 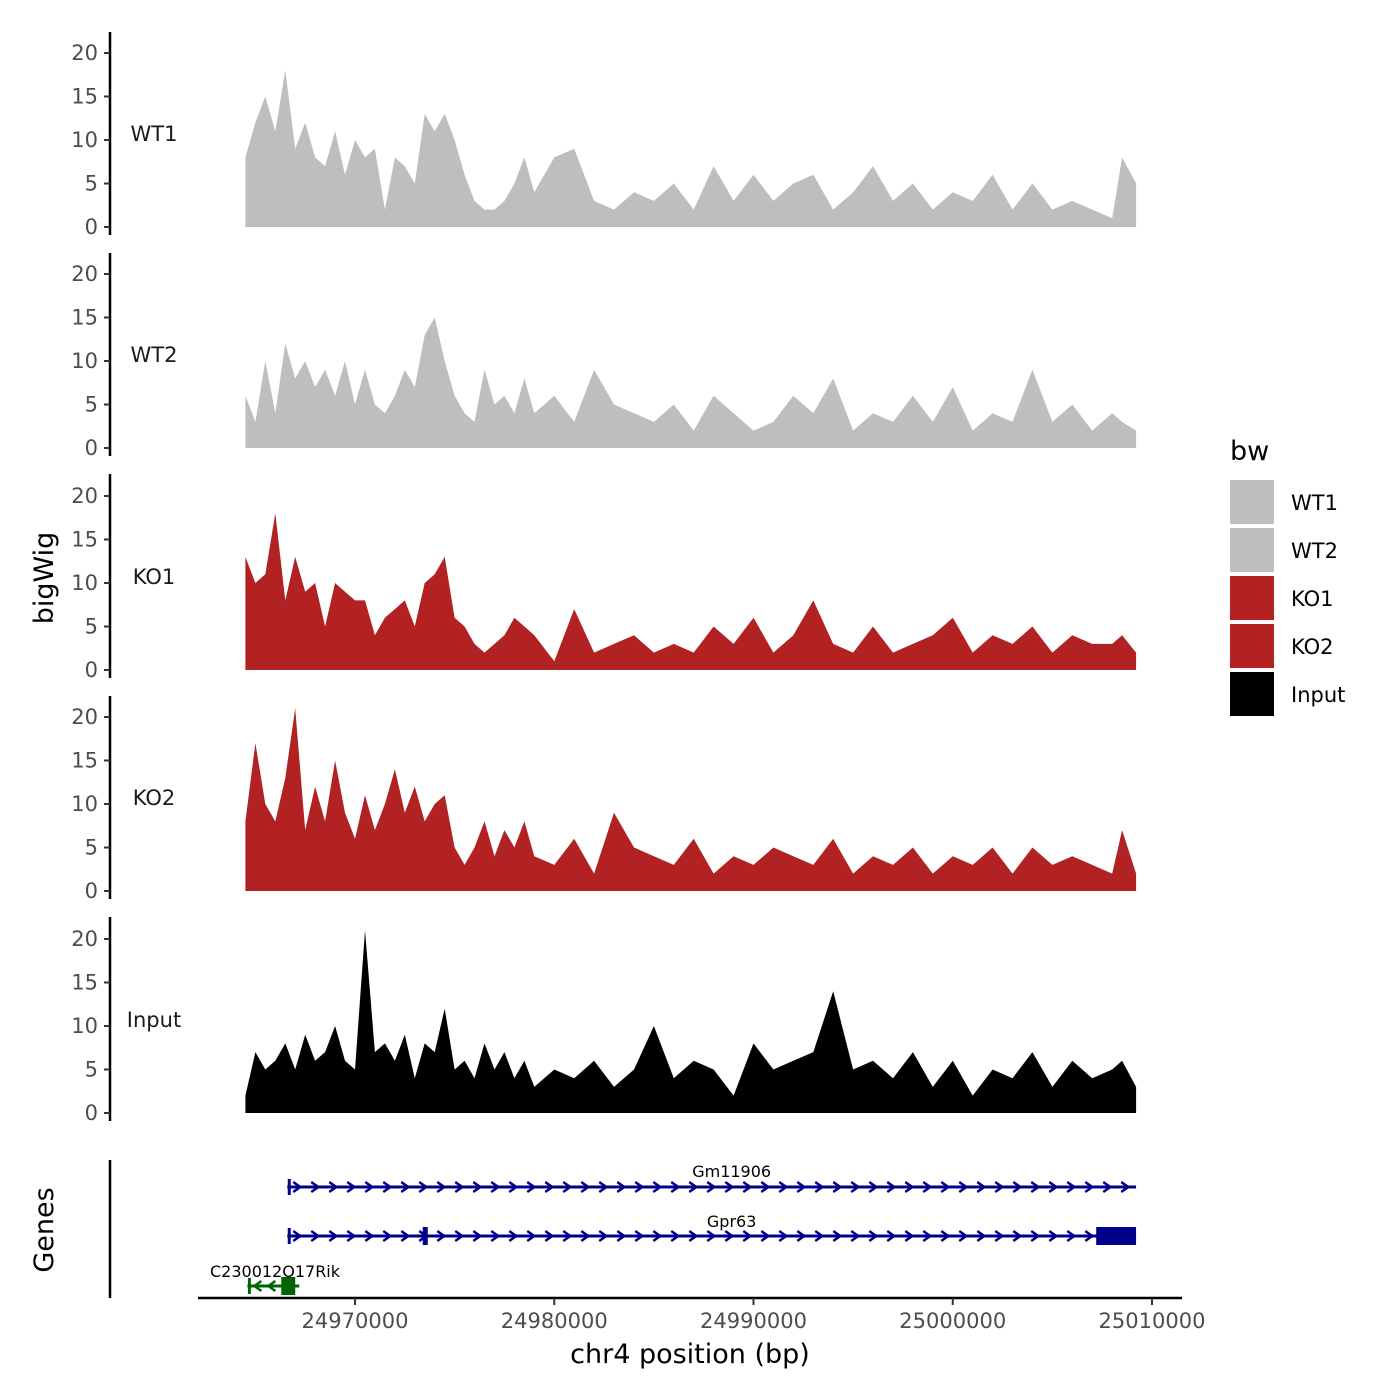 I want to click on x-axis: 24970000 24980000 24990000 25000000 25010000, so click(x=702, y=1314).